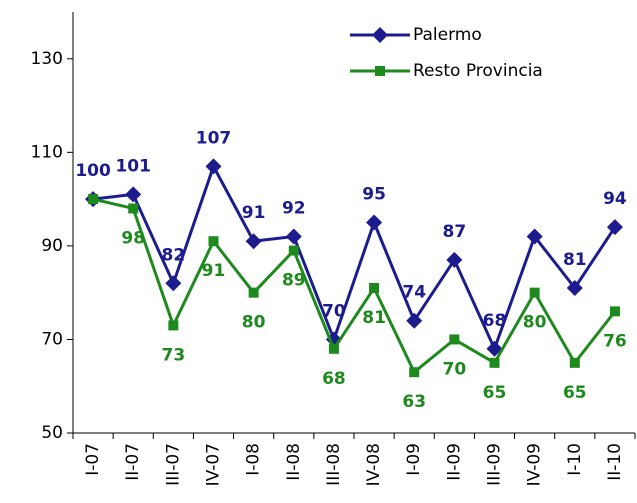 The image size is (637, 503). I want to click on data-label: 98, so click(133, 238).